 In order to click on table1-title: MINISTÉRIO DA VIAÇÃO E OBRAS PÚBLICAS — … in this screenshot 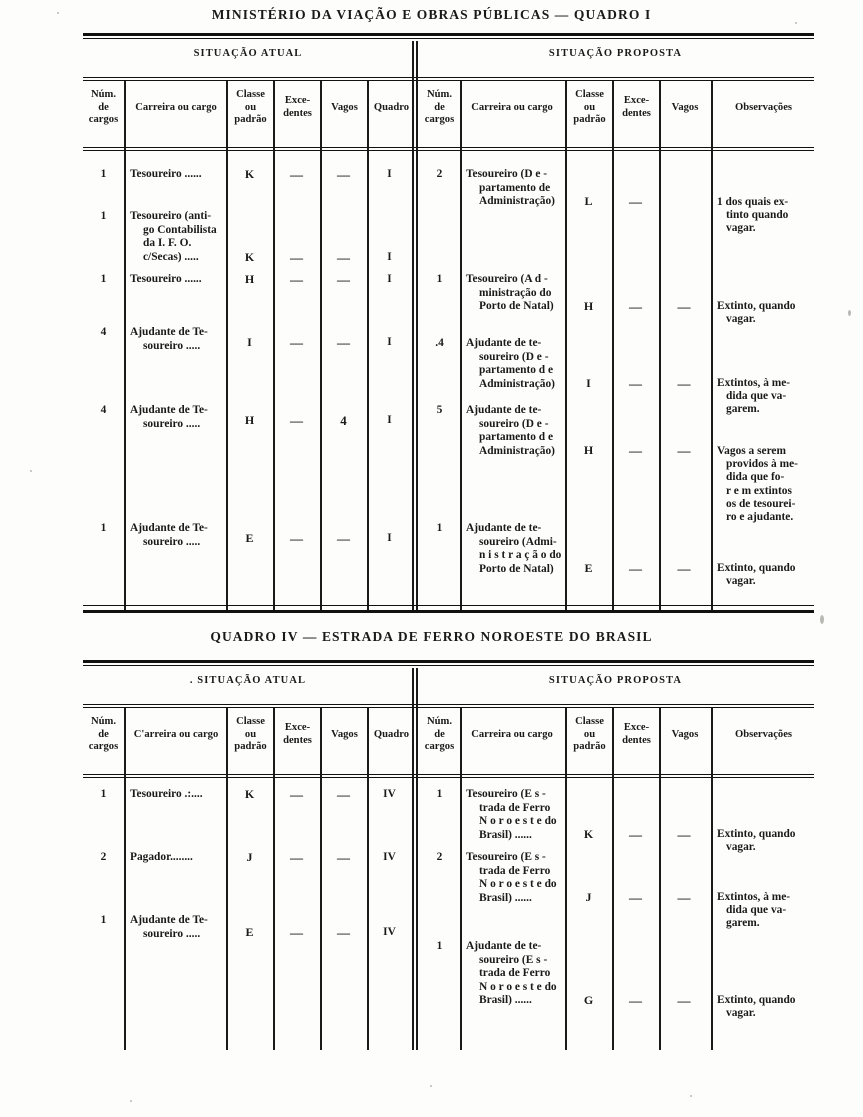, I will do `click(431, 14)`.